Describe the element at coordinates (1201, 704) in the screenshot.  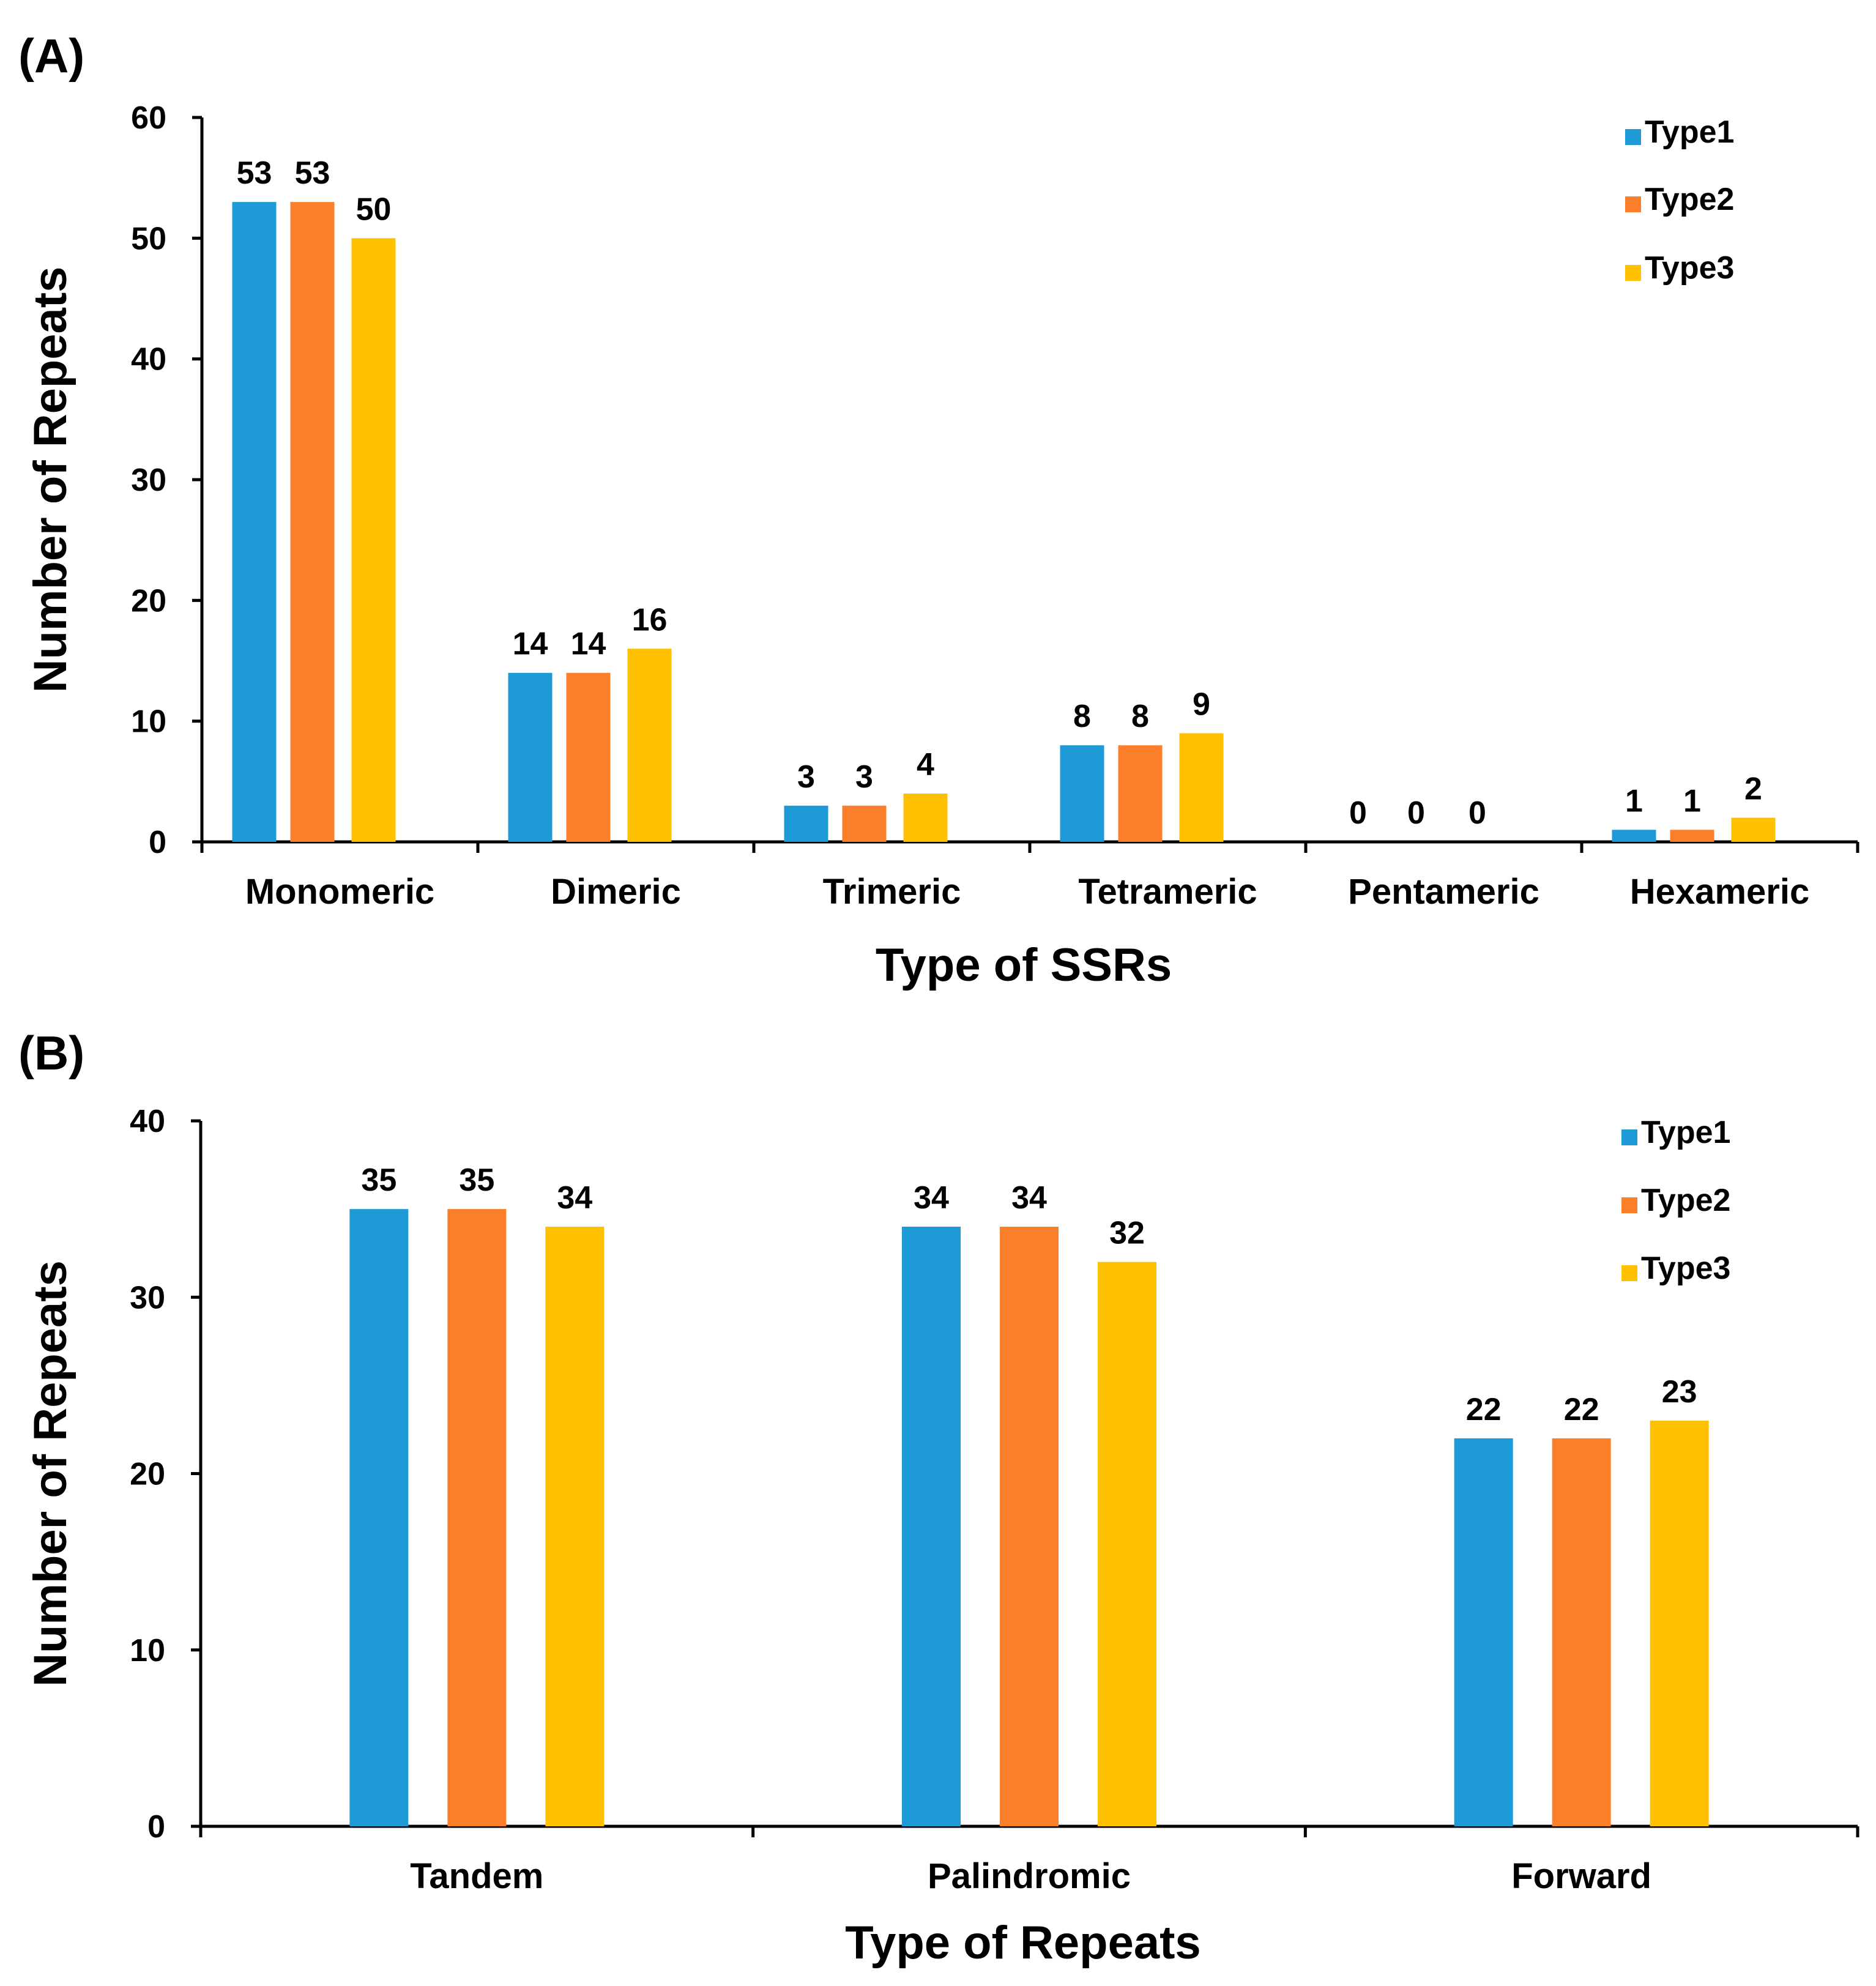
I see `data-label: 9` at that location.